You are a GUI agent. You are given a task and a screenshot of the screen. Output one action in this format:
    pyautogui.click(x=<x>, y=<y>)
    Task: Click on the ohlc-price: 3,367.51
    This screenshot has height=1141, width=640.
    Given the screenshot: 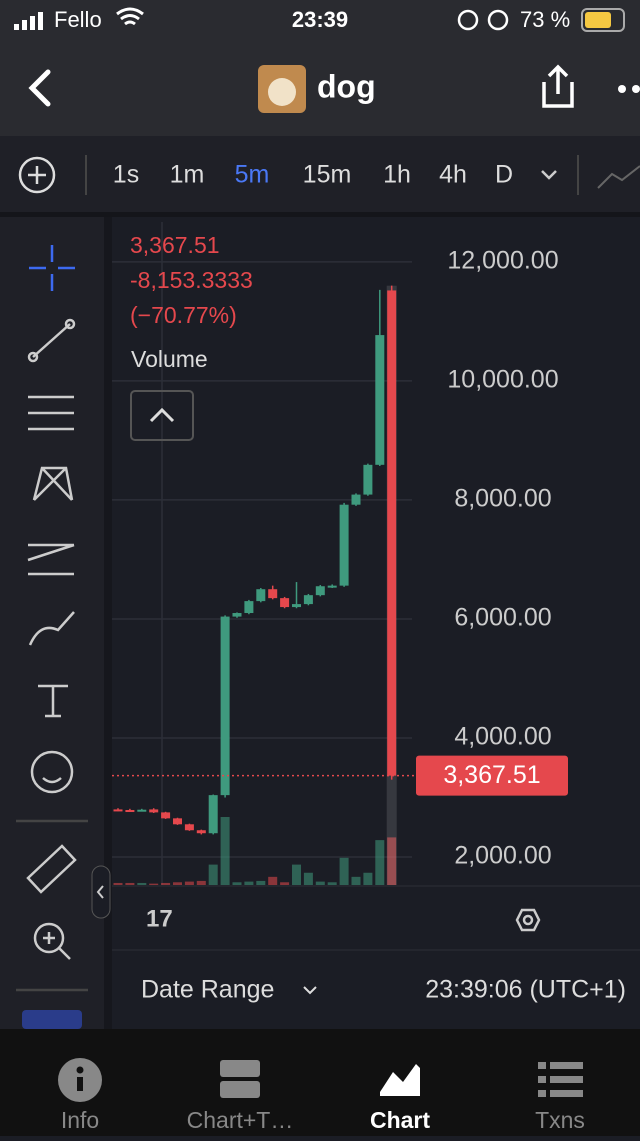 What is the action you would take?
    pyautogui.click(x=175, y=245)
    